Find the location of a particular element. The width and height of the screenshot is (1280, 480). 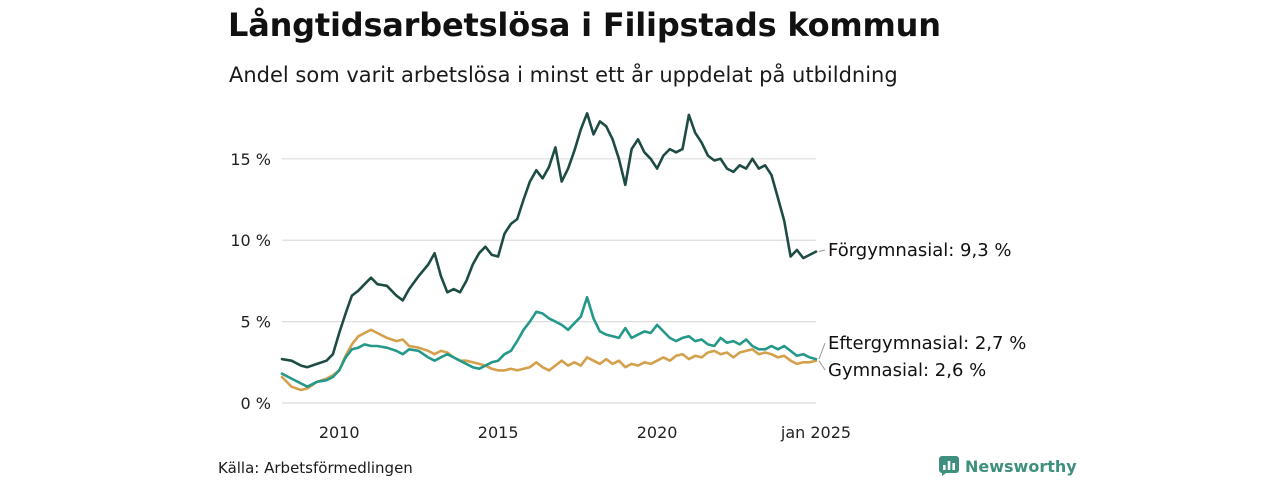

brand-name: Newsworthy is located at coordinates (1021, 466).